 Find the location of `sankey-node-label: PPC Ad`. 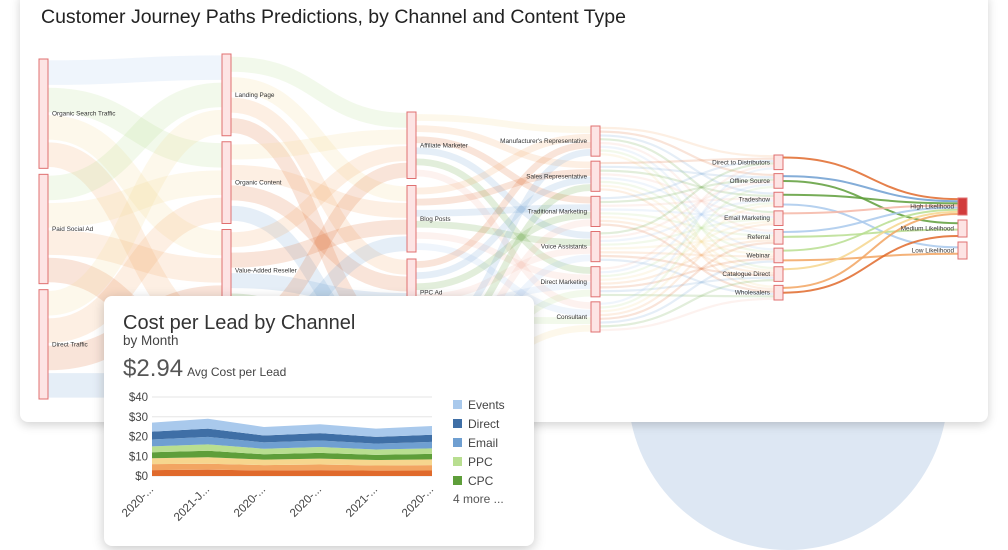

sankey-node-label: PPC Ad is located at coordinates (431, 292).